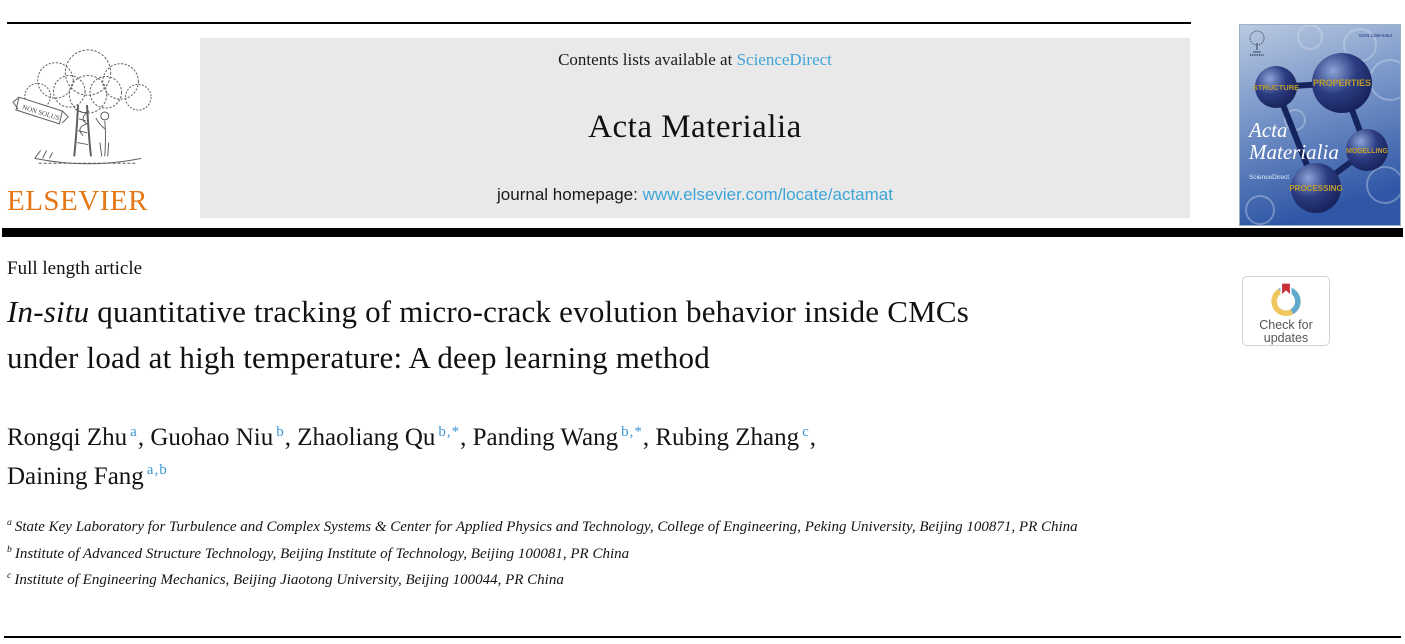 The width and height of the screenshot is (1405, 644). What do you see at coordinates (77, 201) in the screenshot?
I see `elsevier-wordmark: ELSEVIER` at bounding box center [77, 201].